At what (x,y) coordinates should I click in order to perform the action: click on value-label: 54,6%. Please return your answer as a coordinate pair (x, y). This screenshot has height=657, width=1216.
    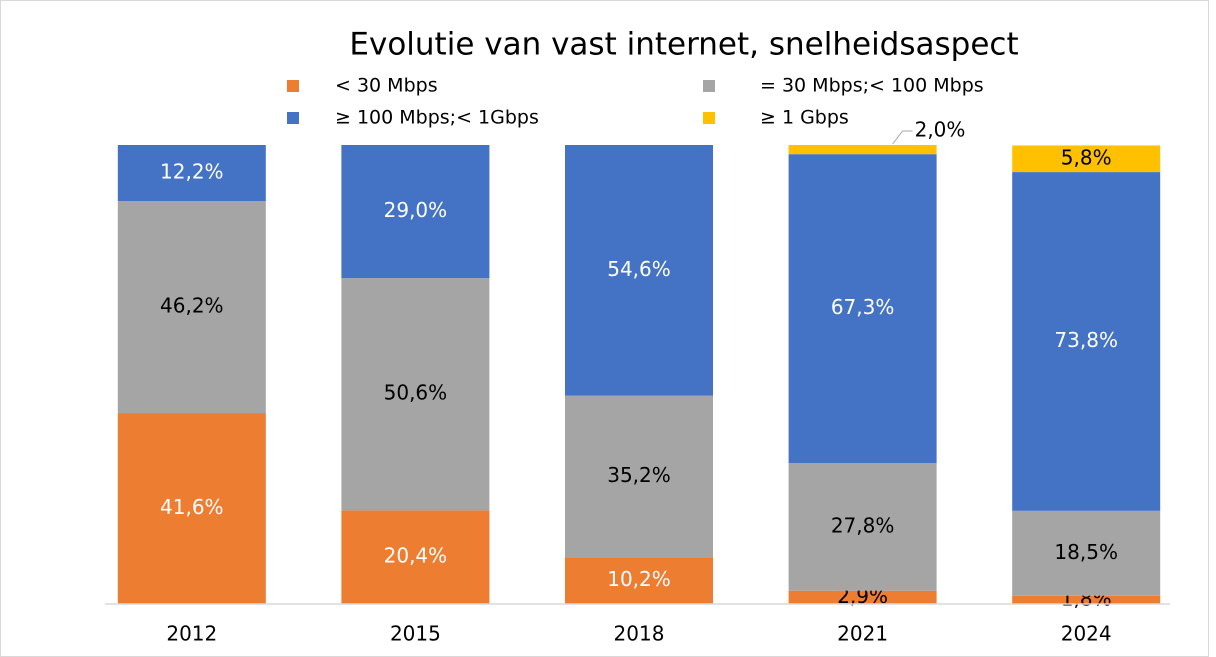
    Looking at the image, I should click on (639, 269).